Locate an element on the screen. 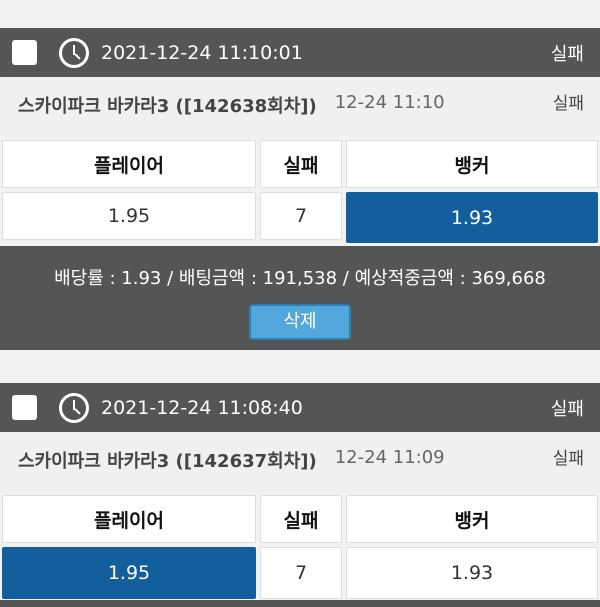  bet-datetime: 2021-12-24 11:10:01 is located at coordinates (202, 52).